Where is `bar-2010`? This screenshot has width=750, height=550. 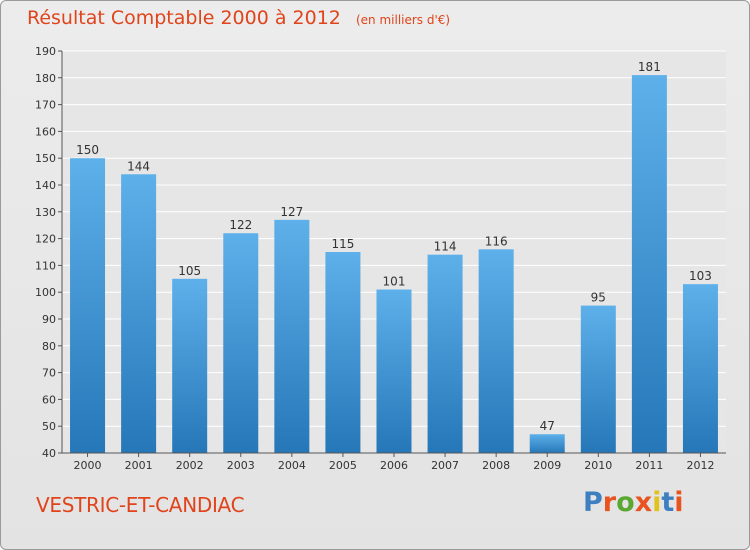 bar-2010 is located at coordinates (598, 379).